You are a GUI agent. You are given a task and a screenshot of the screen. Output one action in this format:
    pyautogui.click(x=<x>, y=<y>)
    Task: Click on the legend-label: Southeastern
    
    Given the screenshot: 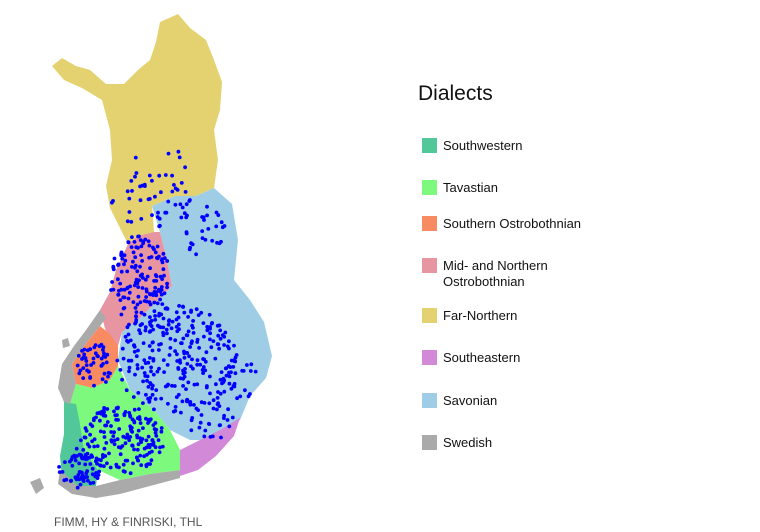 What is the action you would take?
    pyautogui.click(x=482, y=357)
    